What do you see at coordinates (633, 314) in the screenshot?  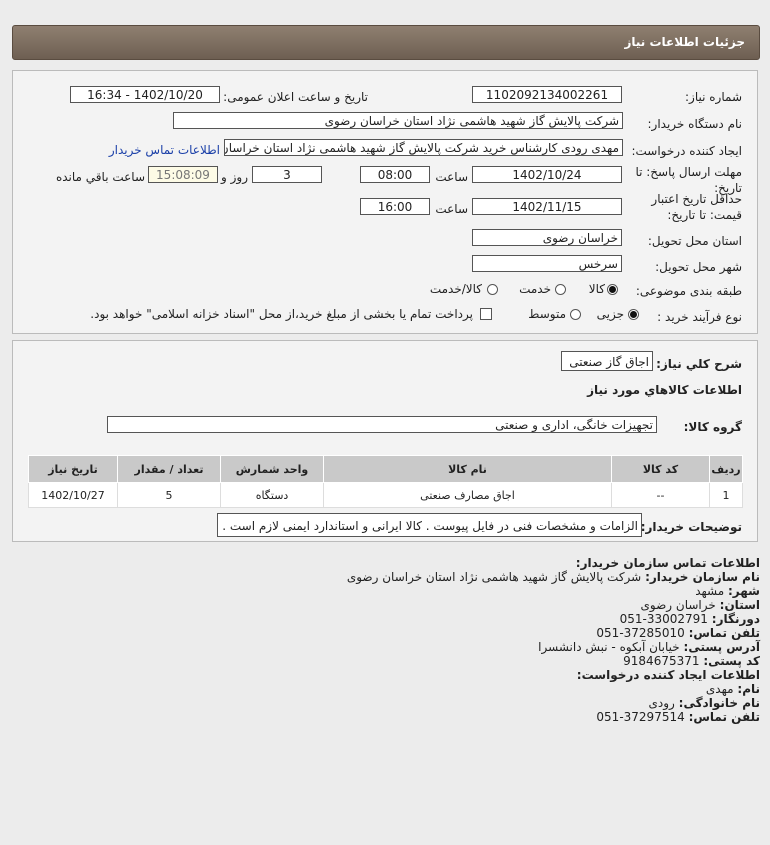 I see `process-small-radio` at bounding box center [633, 314].